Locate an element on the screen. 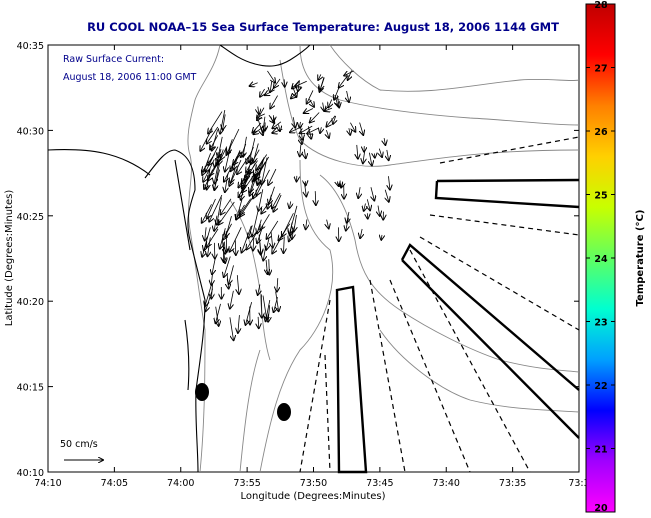  y-tick-label: 40:10 is located at coordinates (30, 473).